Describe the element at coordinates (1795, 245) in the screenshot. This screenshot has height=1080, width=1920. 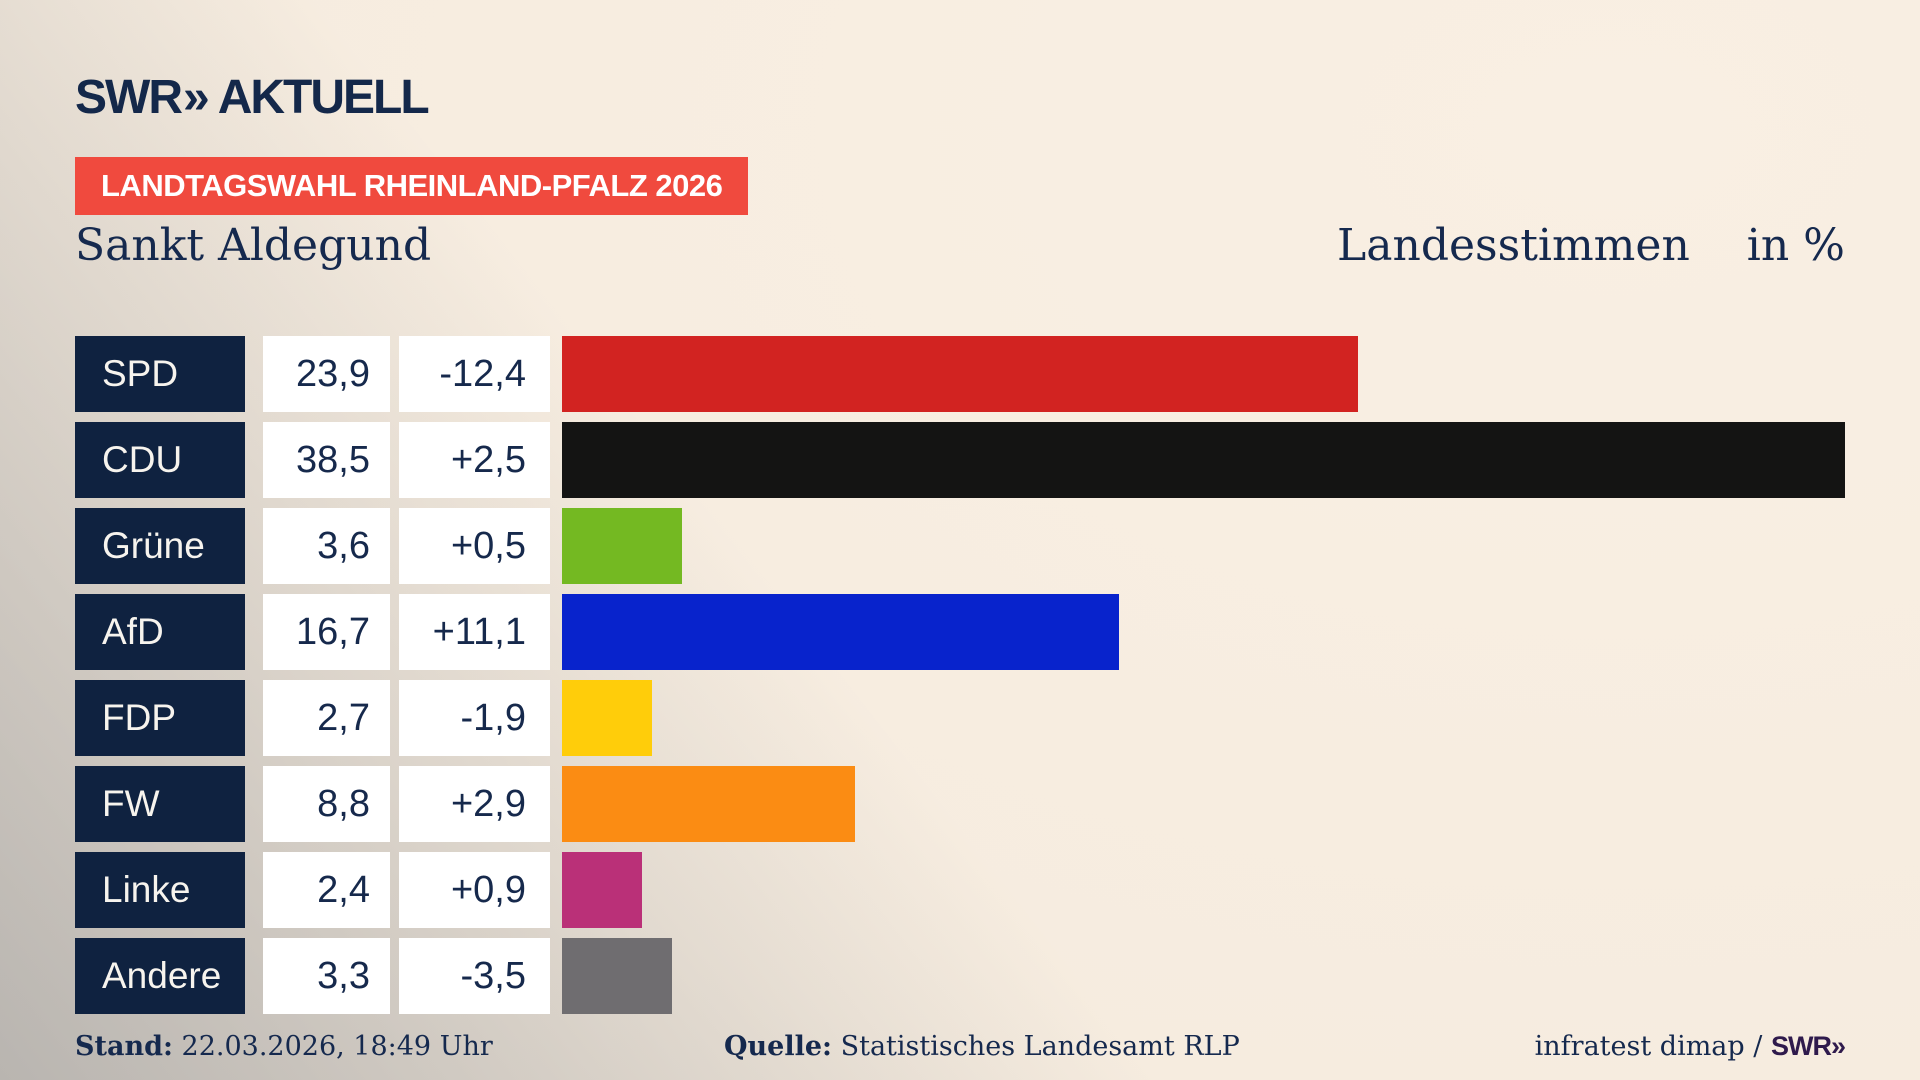
I see `unit-label: in %` at that location.